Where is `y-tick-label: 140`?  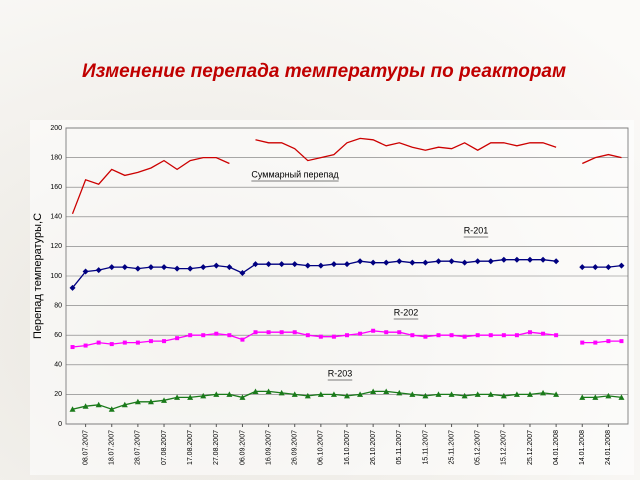
y-tick-label: 140 is located at coordinates (56, 217).